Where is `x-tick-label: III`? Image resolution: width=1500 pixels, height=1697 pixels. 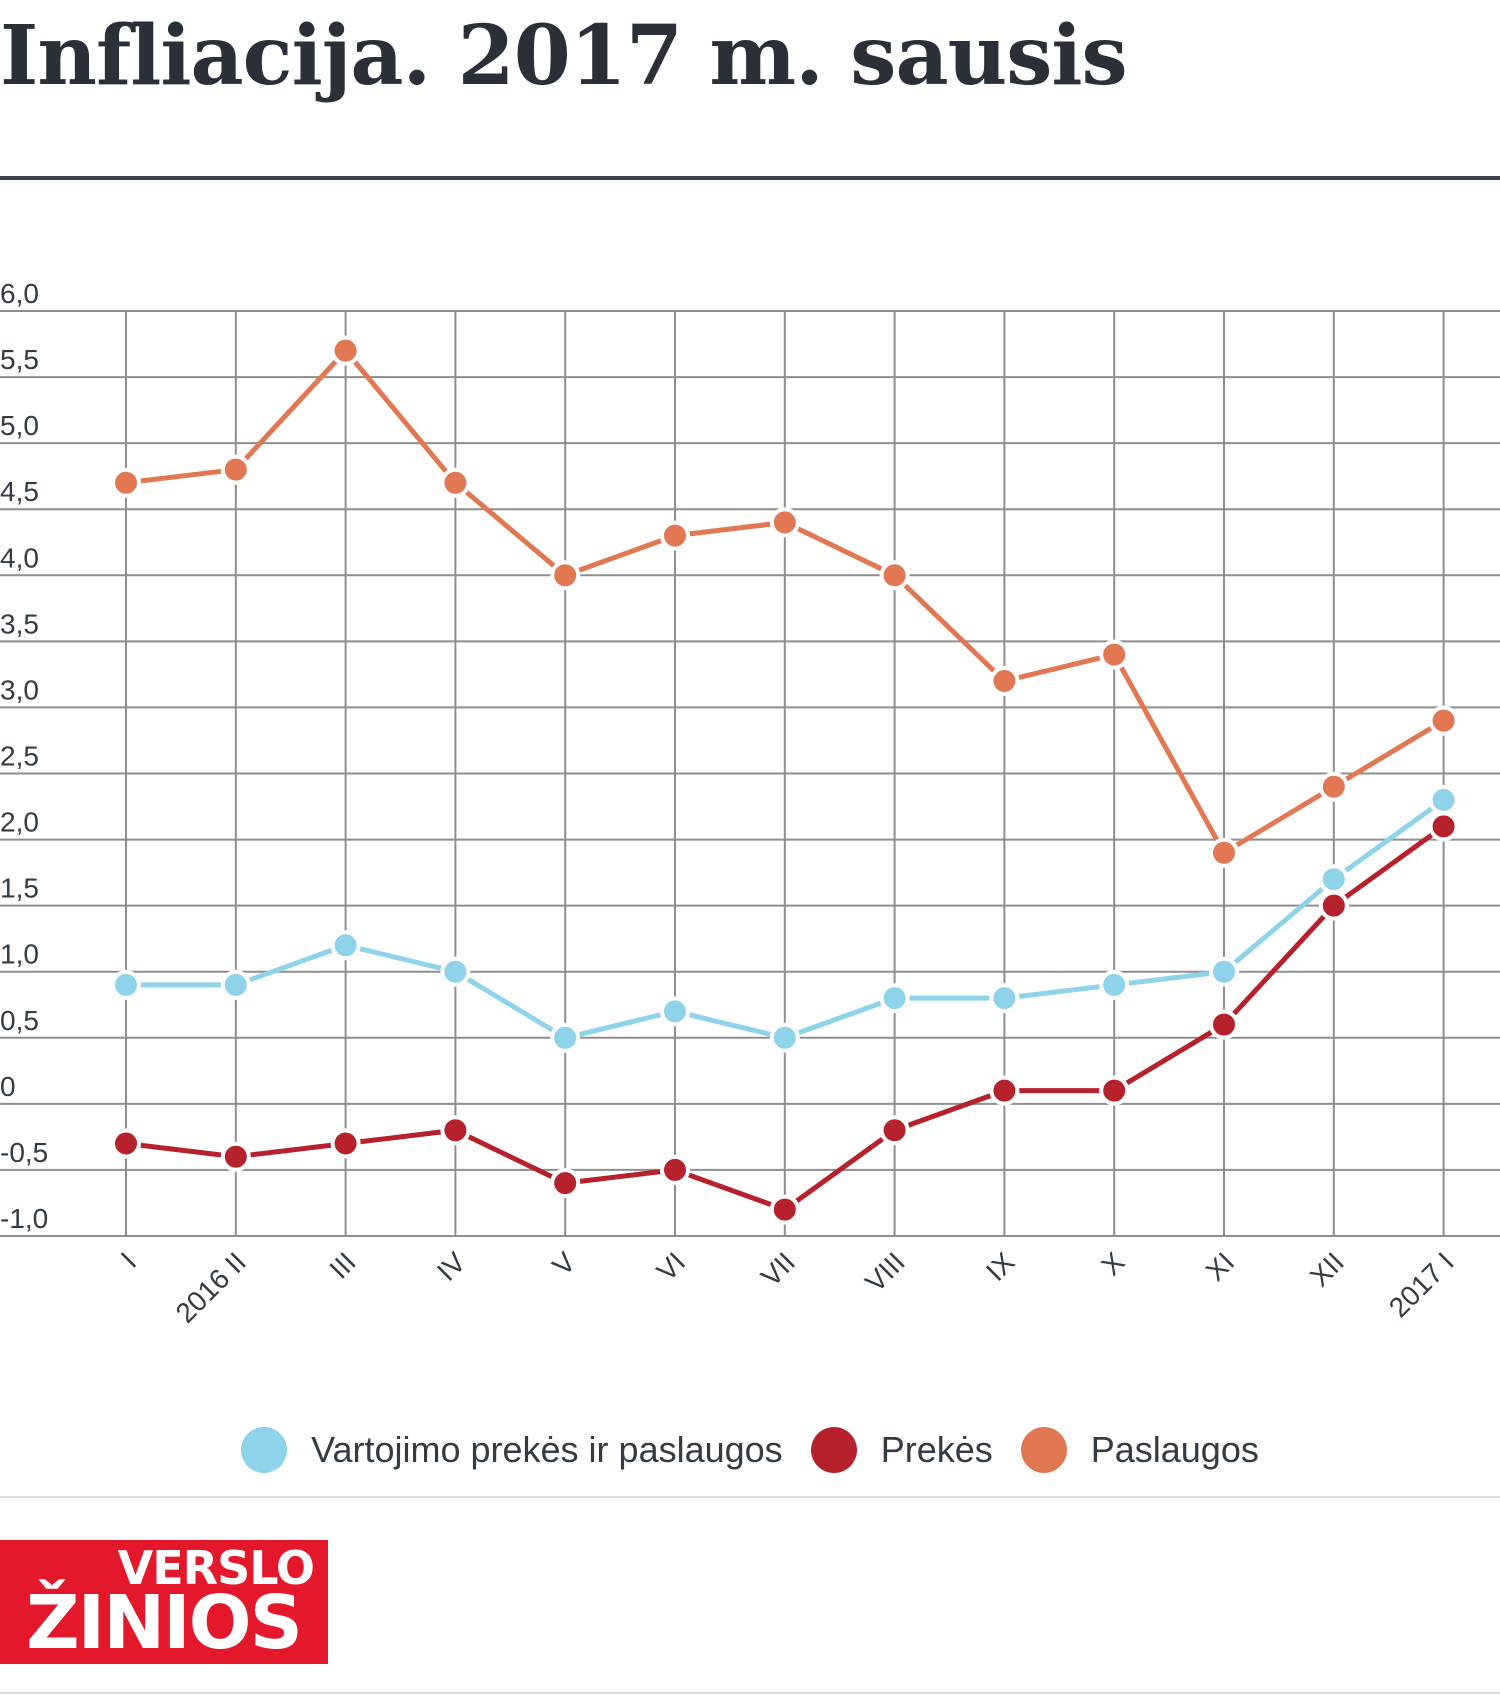 x-tick-label: III is located at coordinates (342, 1265).